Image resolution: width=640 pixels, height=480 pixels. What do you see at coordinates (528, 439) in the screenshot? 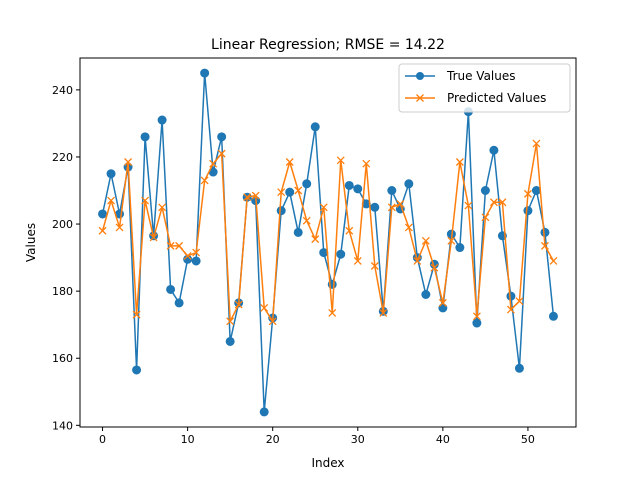
I see `x-tick-label: 50` at bounding box center [528, 439].